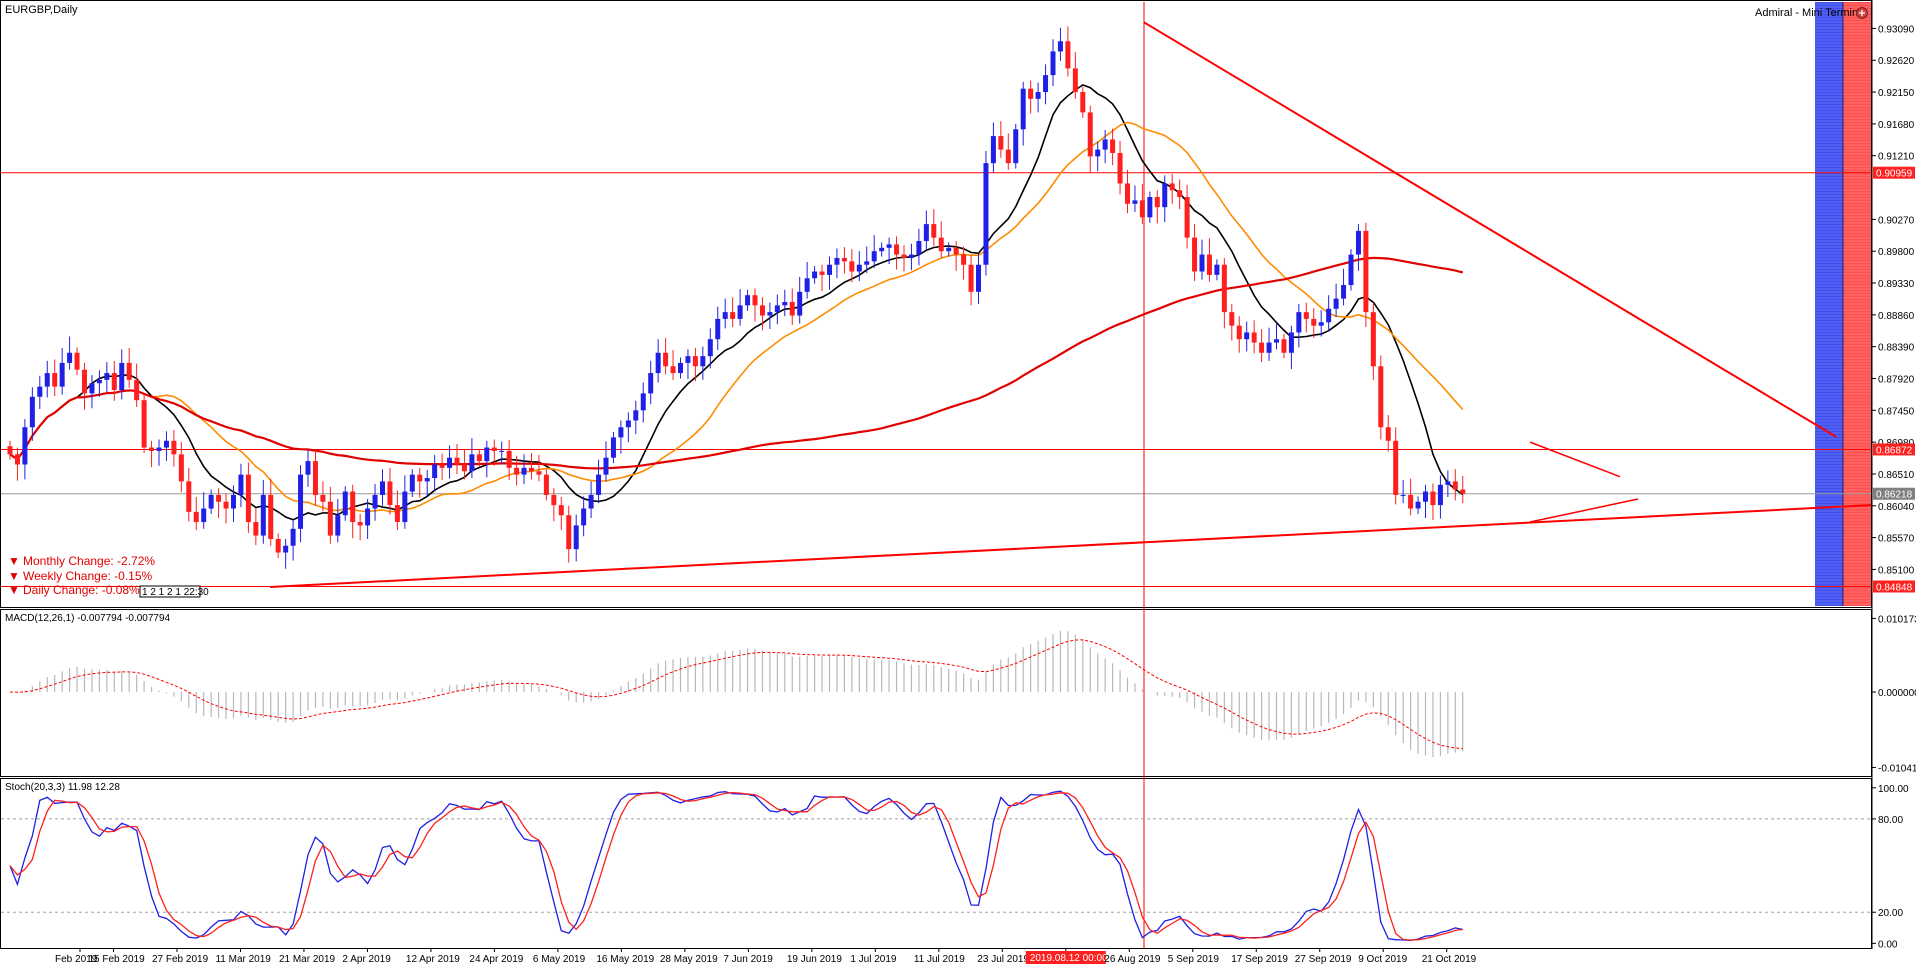 Image resolution: width=1916 pixels, height=972 pixels. What do you see at coordinates (814, 959) in the screenshot?
I see `time-tick: 19 Jun 2019` at bounding box center [814, 959].